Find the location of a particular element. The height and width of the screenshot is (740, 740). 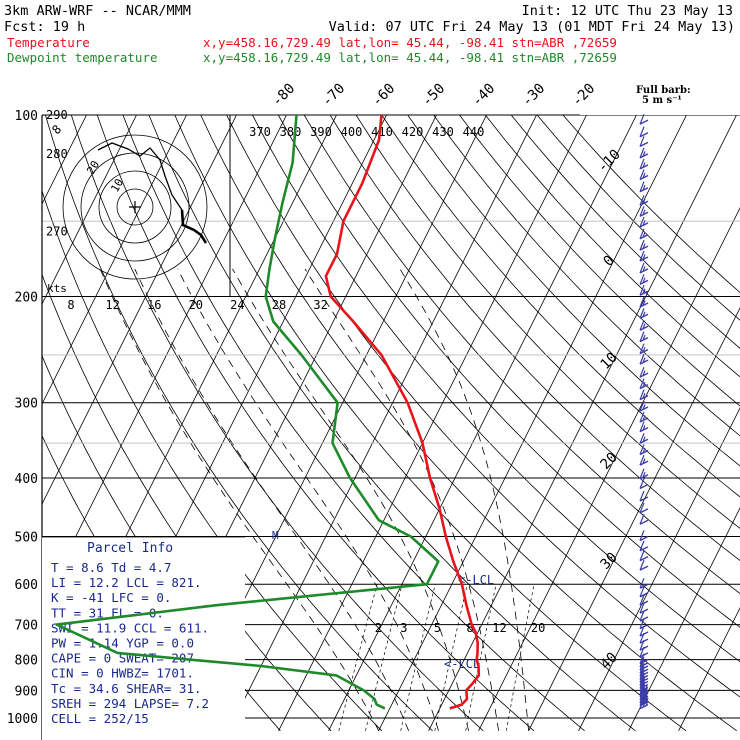

temperature-legend-label: Temperature is located at coordinates (48, 42).